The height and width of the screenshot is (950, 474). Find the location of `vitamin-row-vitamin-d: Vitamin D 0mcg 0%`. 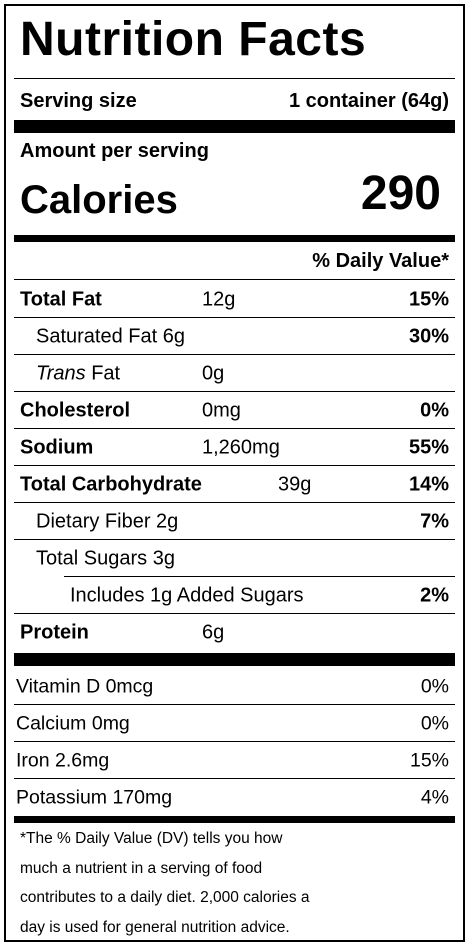

vitamin-row-vitamin-d: Vitamin D 0mcg 0% is located at coordinates (234, 686).